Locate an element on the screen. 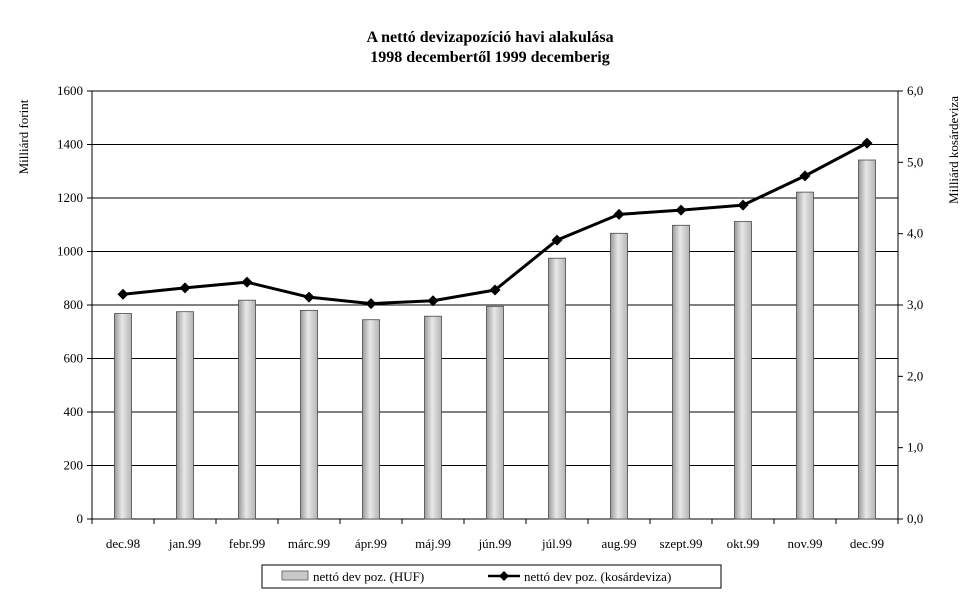 Image resolution: width=977 pixels, height=605 pixels. x-tick-label: jan.99 is located at coordinates (184, 543).